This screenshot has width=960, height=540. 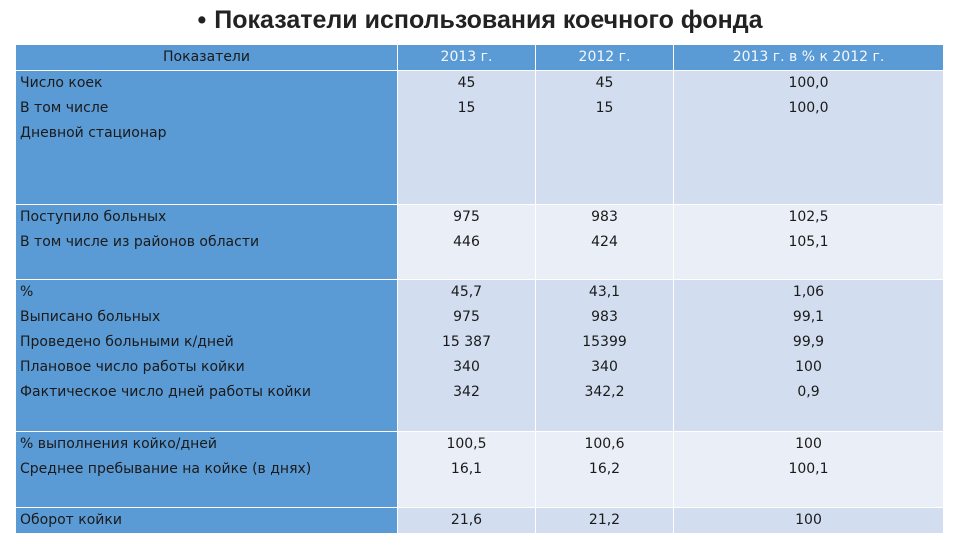 What do you see at coordinates (808, 342) in the screenshot?
I see `cell-value: 99,9` at bounding box center [808, 342].